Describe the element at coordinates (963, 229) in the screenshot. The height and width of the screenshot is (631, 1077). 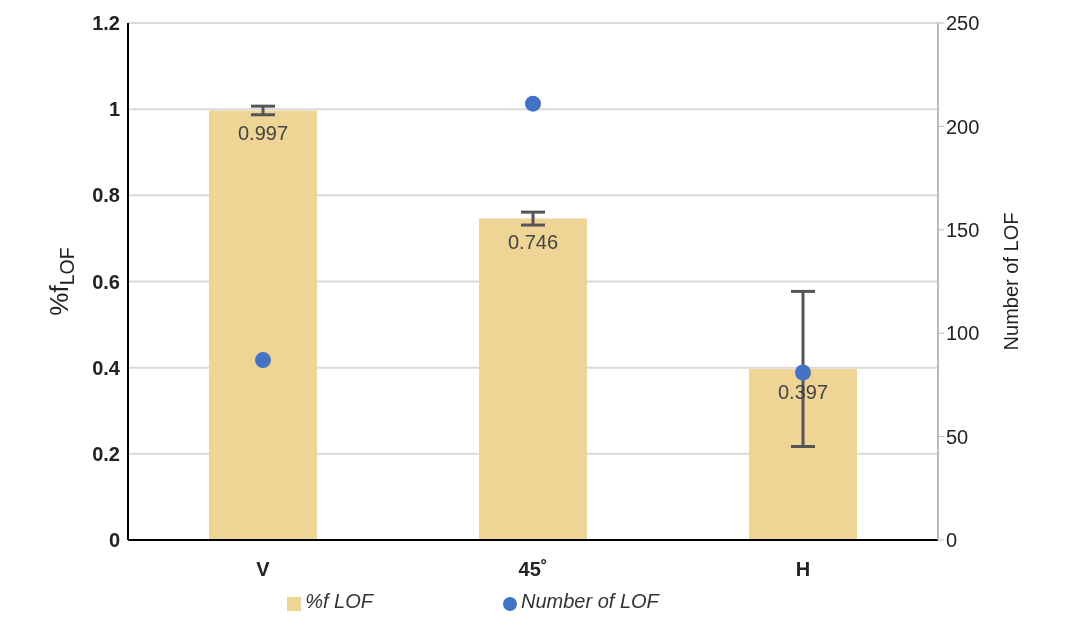
I see `y2-tick-label: 150` at that location.